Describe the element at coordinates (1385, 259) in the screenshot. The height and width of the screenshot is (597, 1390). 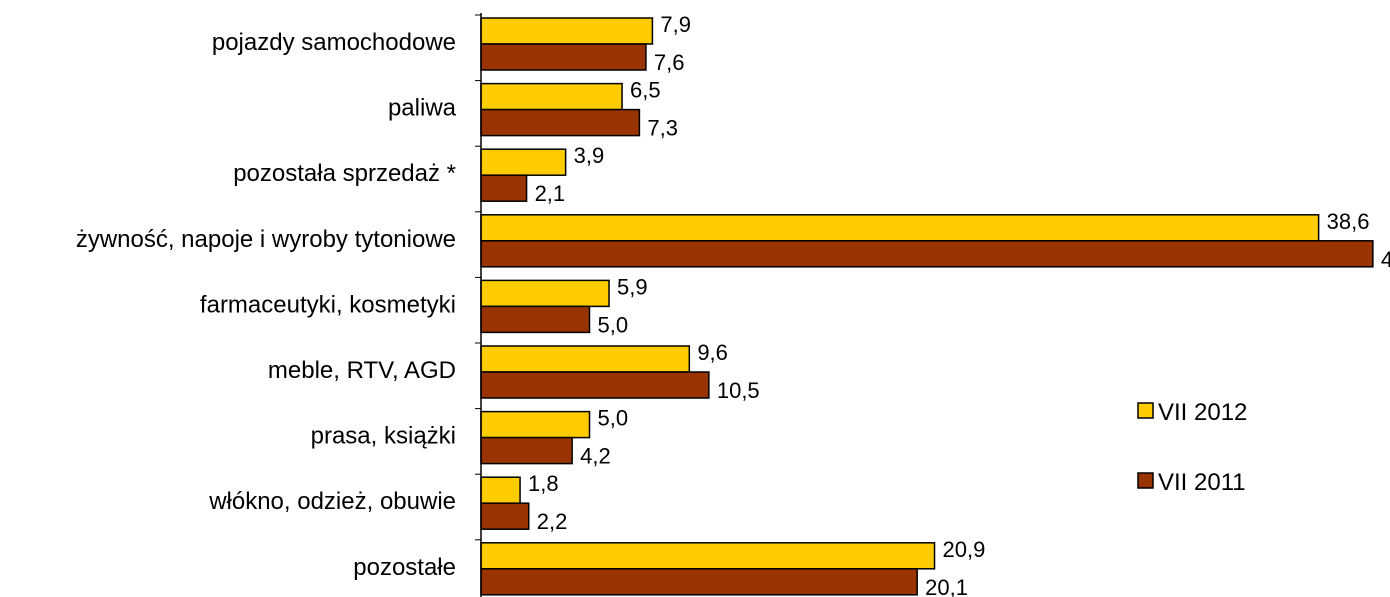
I see `data-label: 41,1` at that location.